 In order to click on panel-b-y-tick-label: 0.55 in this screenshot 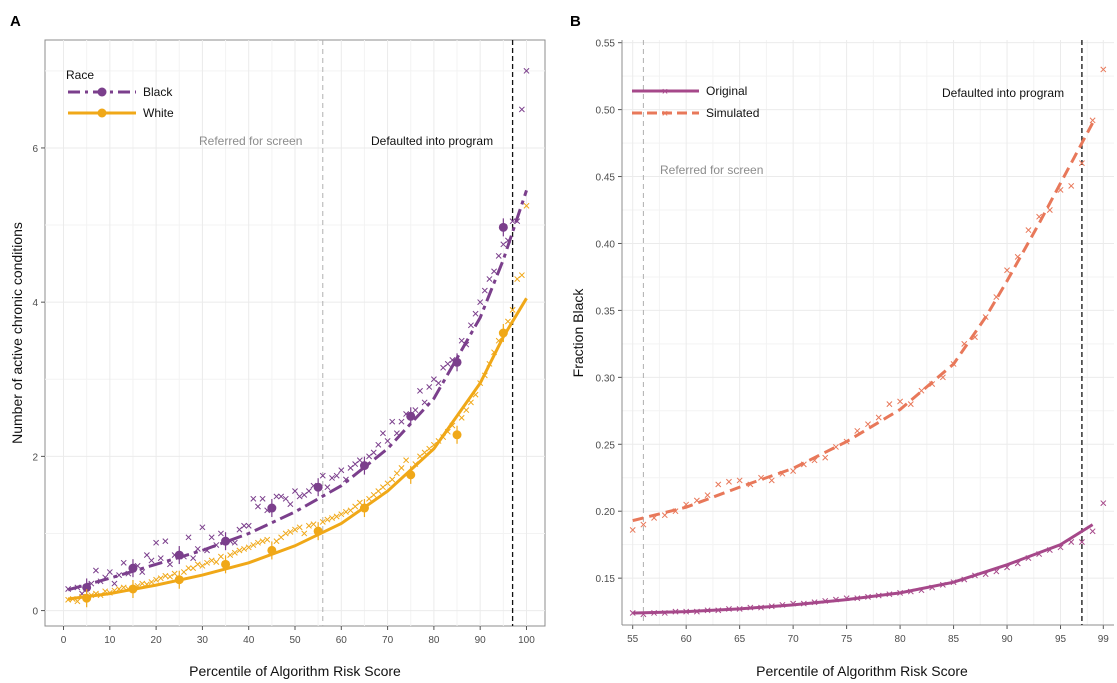, I will do `click(606, 44)`.